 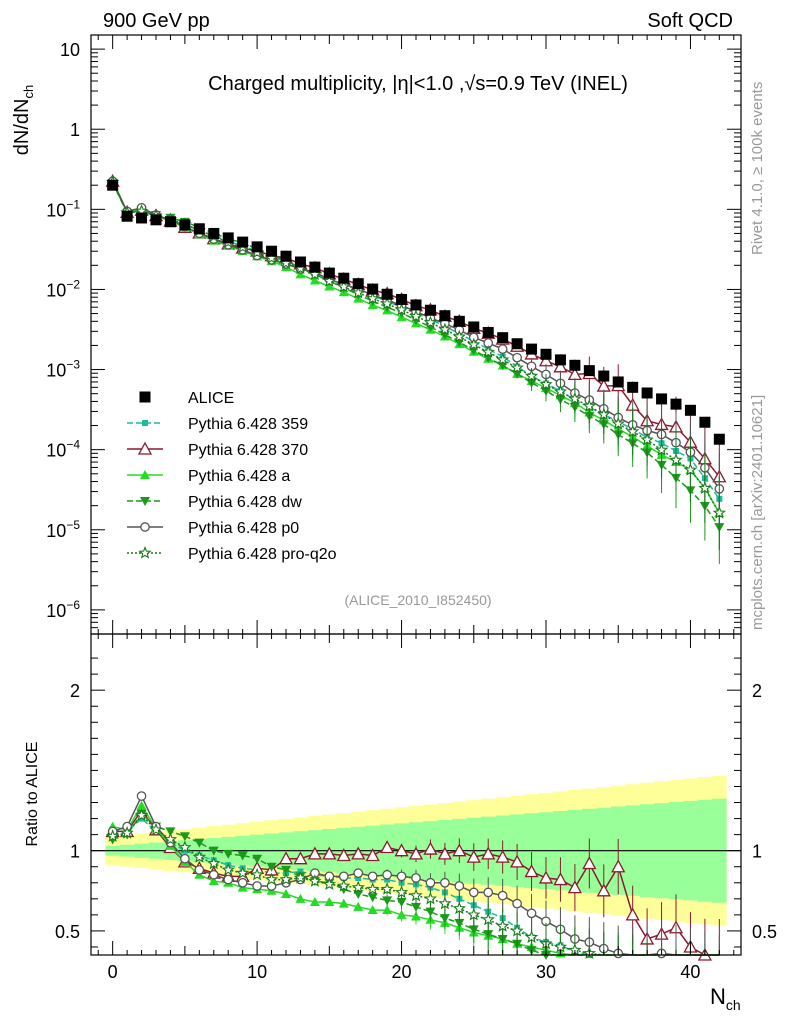 I want to click on legend-item: ALICE, so click(x=186, y=398).